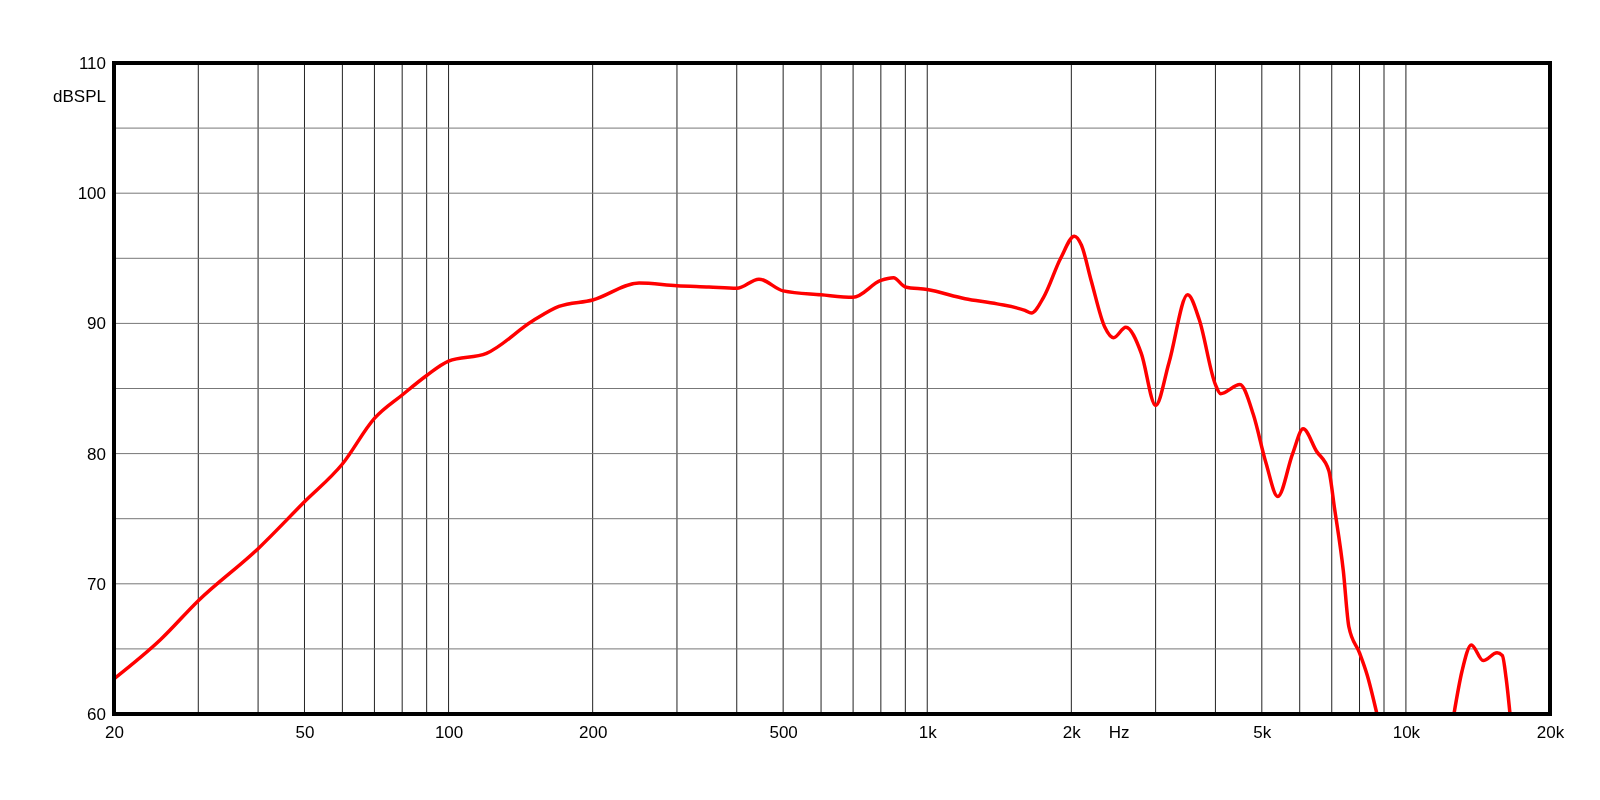  What do you see at coordinates (1262, 733) in the screenshot?
I see `x-tick-label: 5k` at bounding box center [1262, 733].